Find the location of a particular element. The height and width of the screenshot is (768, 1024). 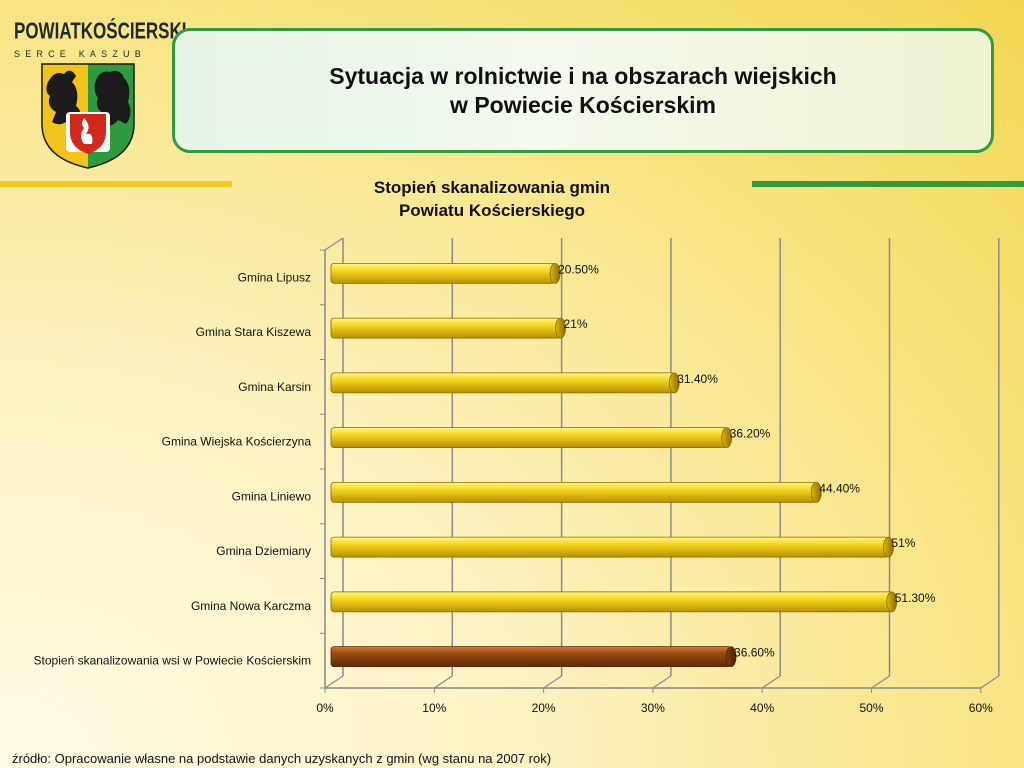

x-tick-label: 50% is located at coordinates (871, 708).